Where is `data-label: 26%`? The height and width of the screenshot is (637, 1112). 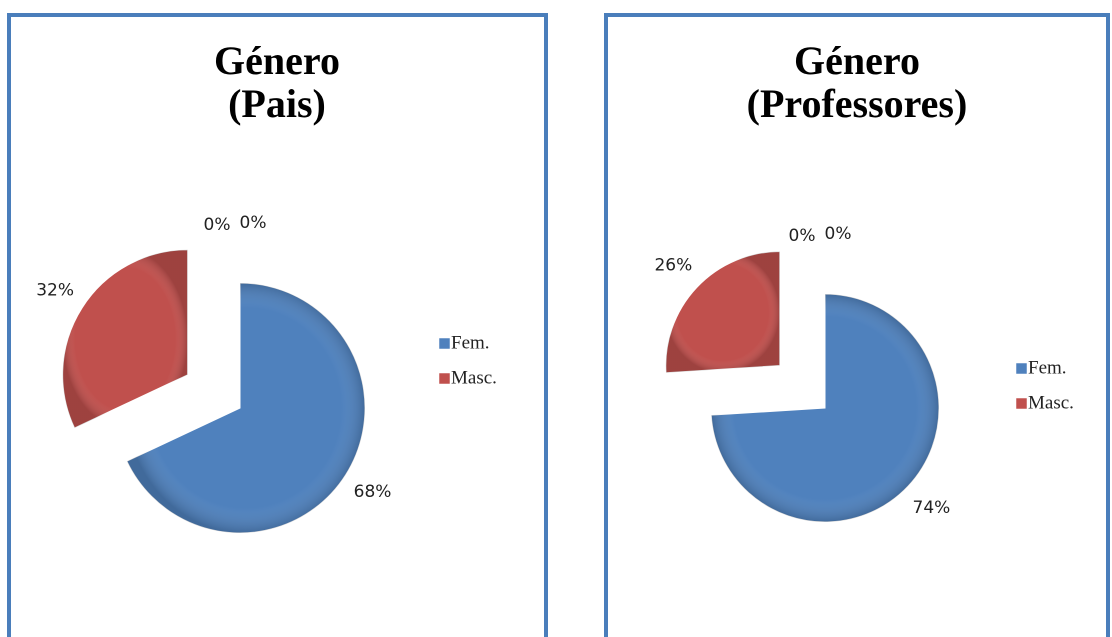 data-label: 26% is located at coordinates (673, 266).